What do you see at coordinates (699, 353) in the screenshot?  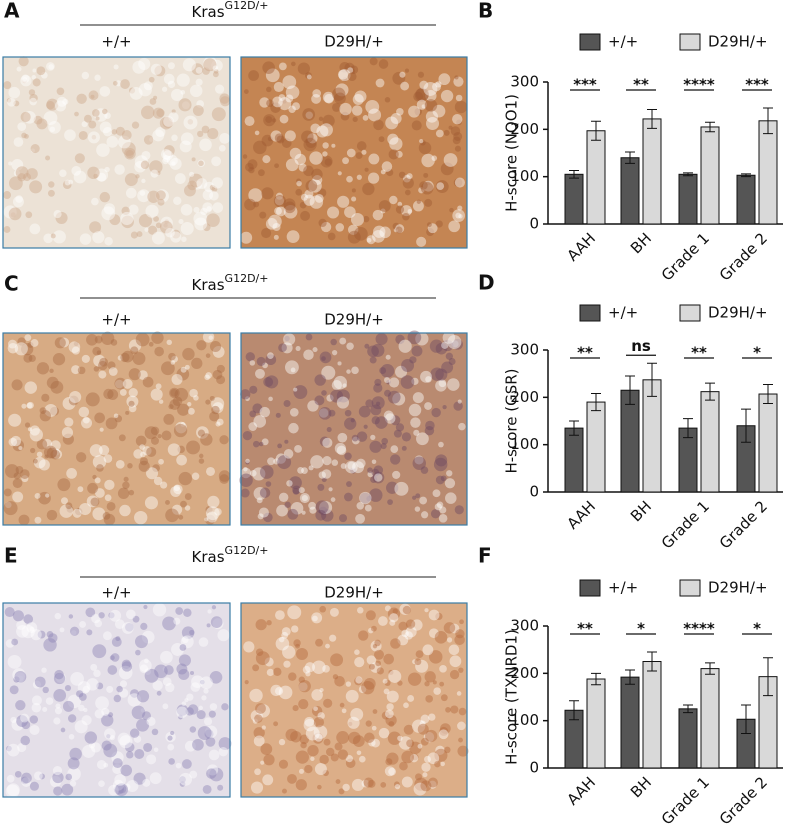 I see `significance-label: **` at bounding box center [699, 353].